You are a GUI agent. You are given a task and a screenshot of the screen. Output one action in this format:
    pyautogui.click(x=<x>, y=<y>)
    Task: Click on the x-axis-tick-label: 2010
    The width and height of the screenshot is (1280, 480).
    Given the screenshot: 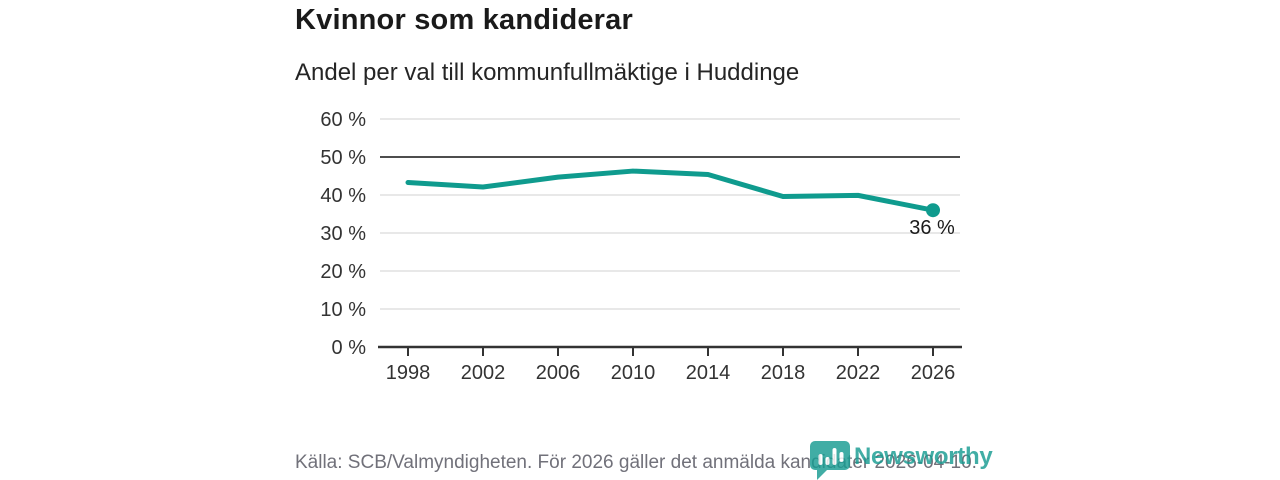 What is the action you would take?
    pyautogui.click(x=633, y=373)
    